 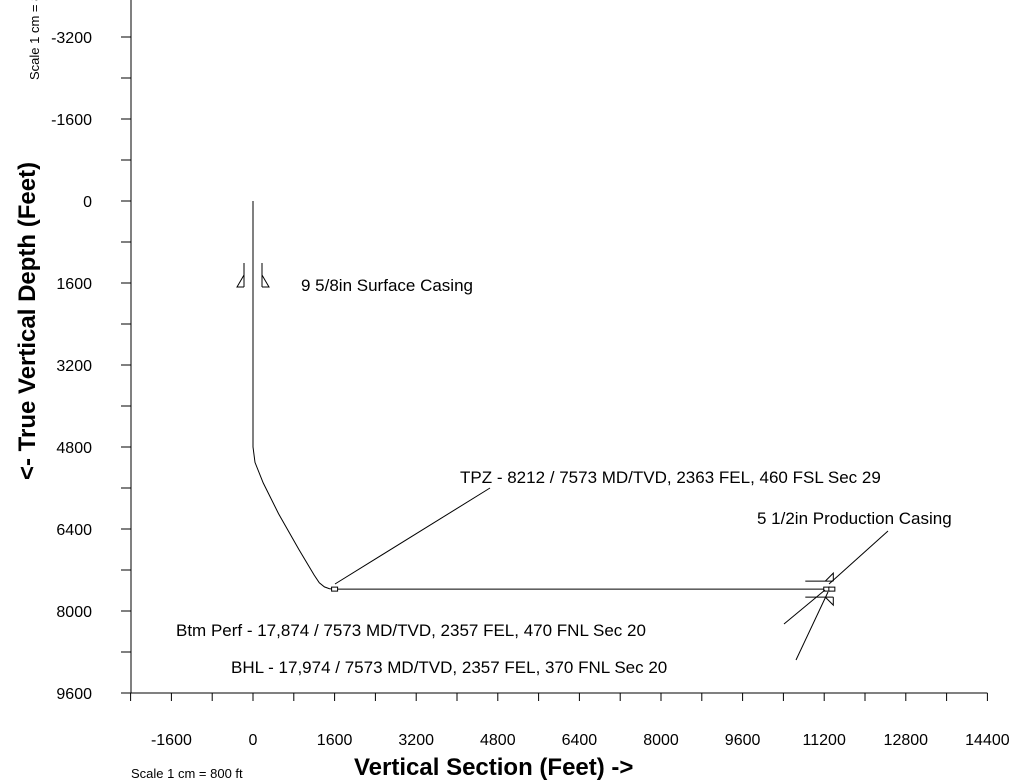 I want to click on x-scale-note: Scale 1 cm = 800 ft, so click(x=187, y=773).